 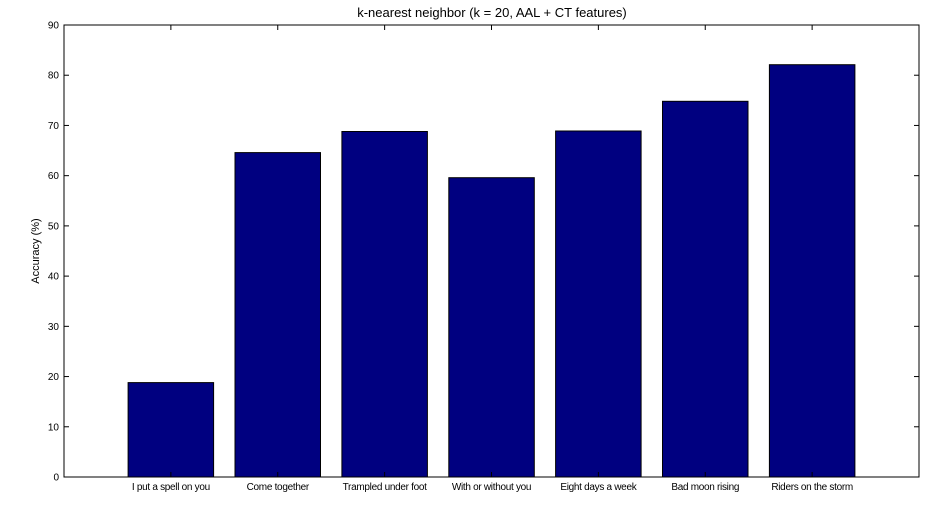 I want to click on y-tick-label: 10, so click(x=54, y=427).